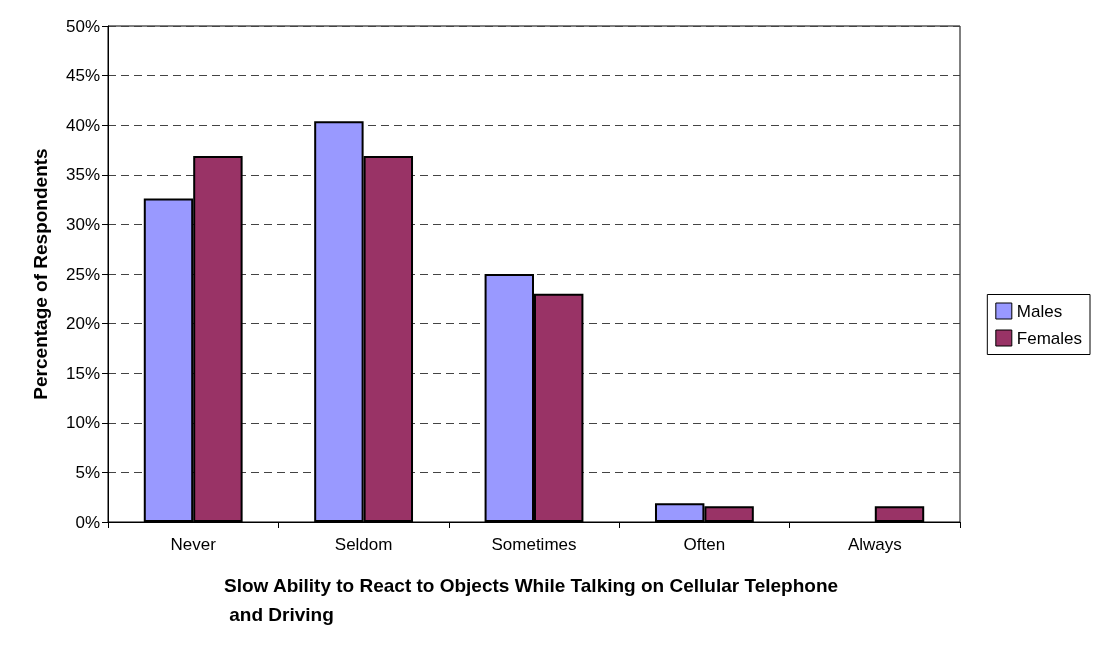 The height and width of the screenshot is (649, 1108). What do you see at coordinates (193, 544) in the screenshot?
I see `x-tick-label: Never` at bounding box center [193, 544].